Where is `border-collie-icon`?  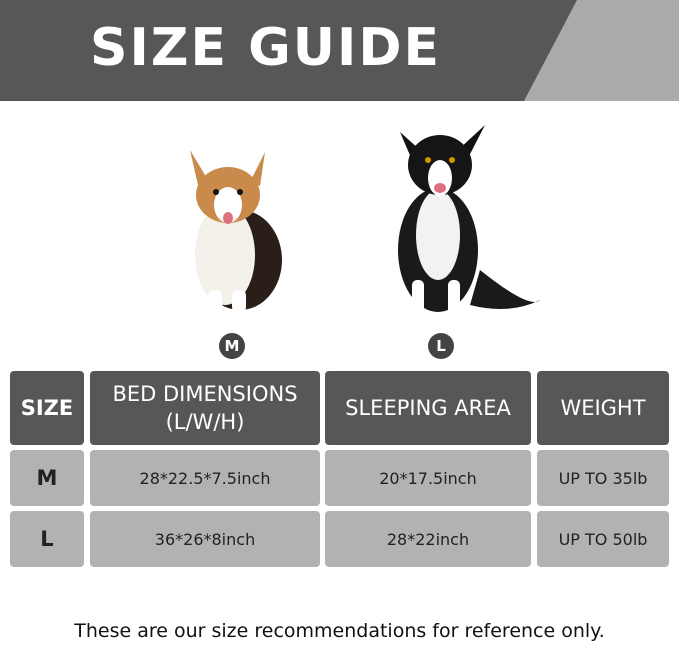 border-collie-icon is located at coordinates (469, 219).